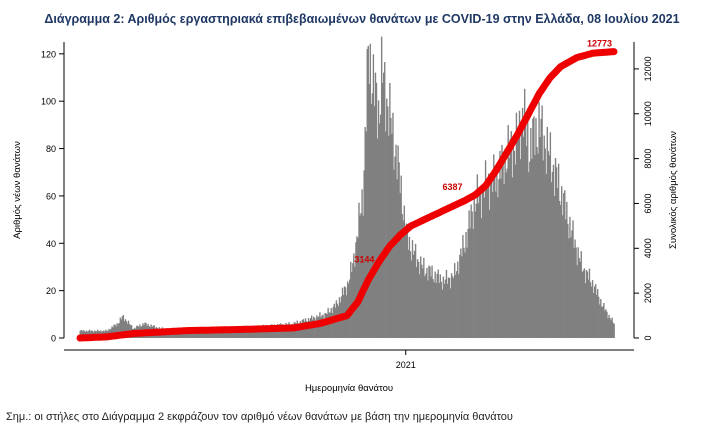  Describe the element at coordinates (17, 190) in the screenshot. I see `y-axis-label: Αριθμός νέων θανάτων` at that location.